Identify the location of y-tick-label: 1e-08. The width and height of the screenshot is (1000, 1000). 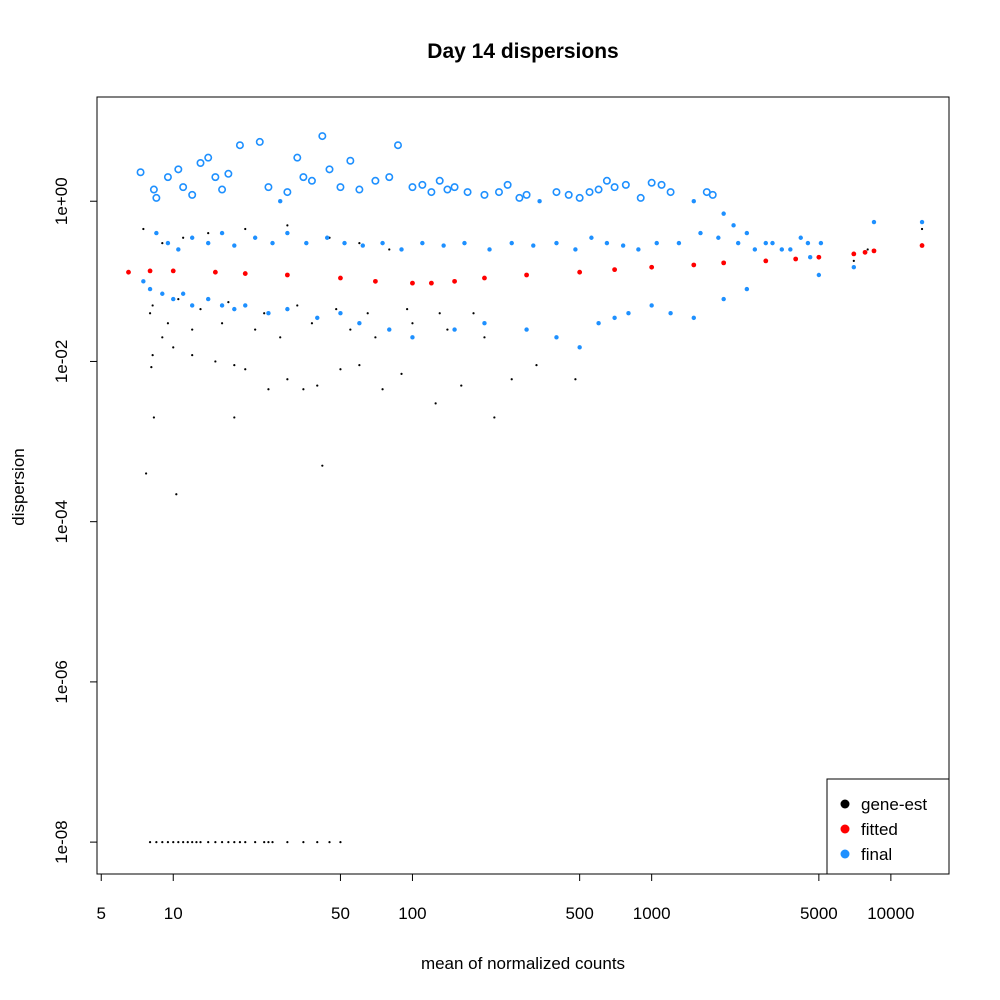
(61, 841).